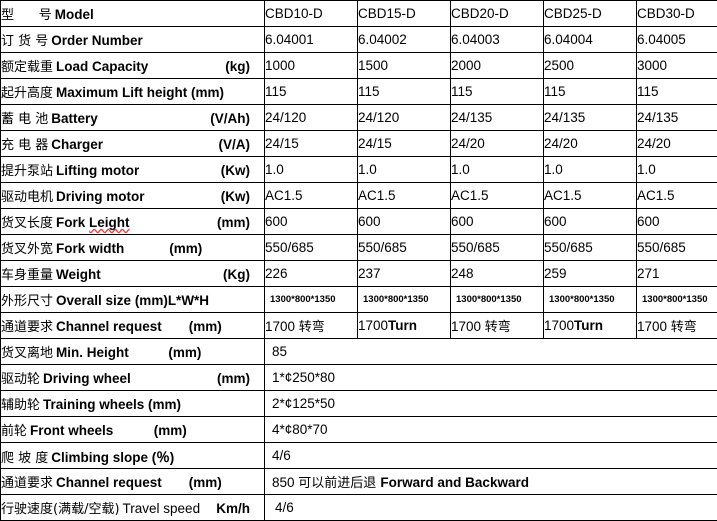 The image size is (717, 521). I want to click on row-label-english: Order Number, so click(95, 40).